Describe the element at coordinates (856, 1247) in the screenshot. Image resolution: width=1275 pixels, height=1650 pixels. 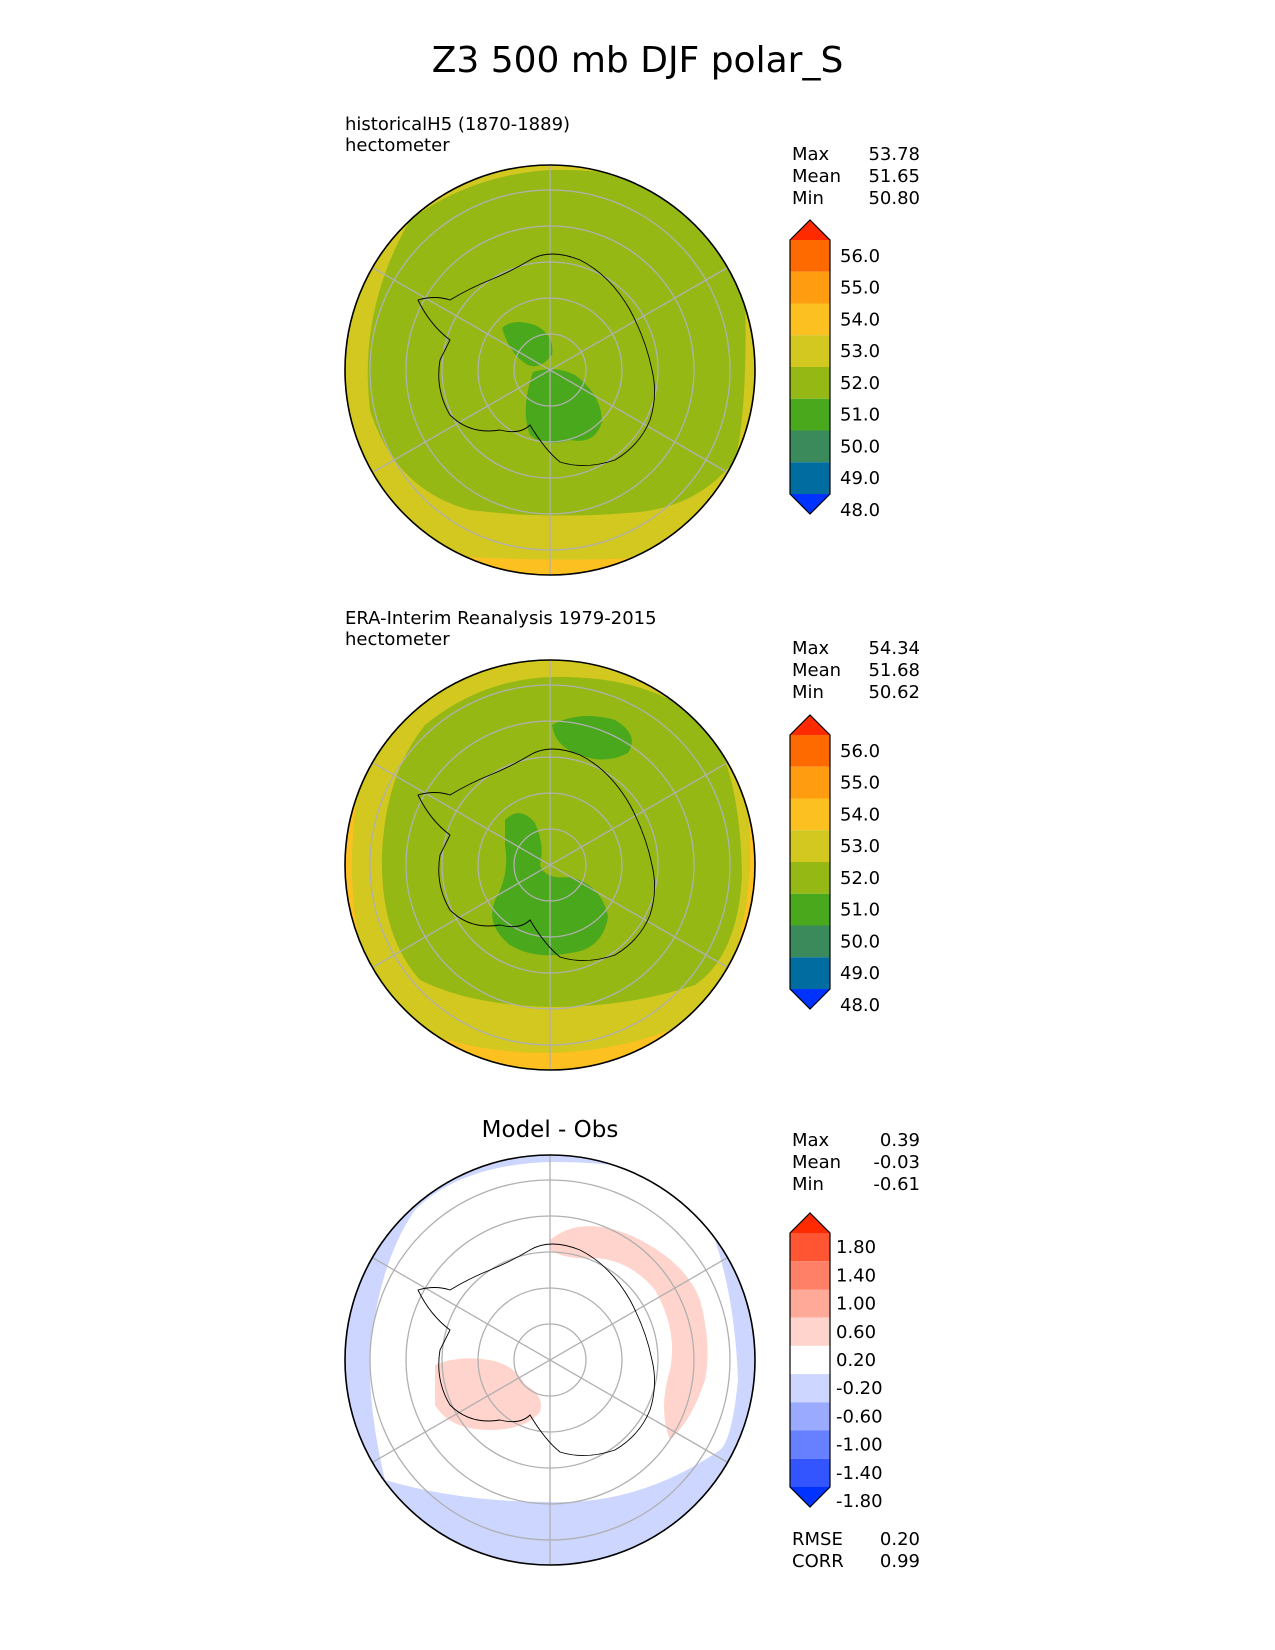
I see `colorbar-tick-label: 1.80` at that location.